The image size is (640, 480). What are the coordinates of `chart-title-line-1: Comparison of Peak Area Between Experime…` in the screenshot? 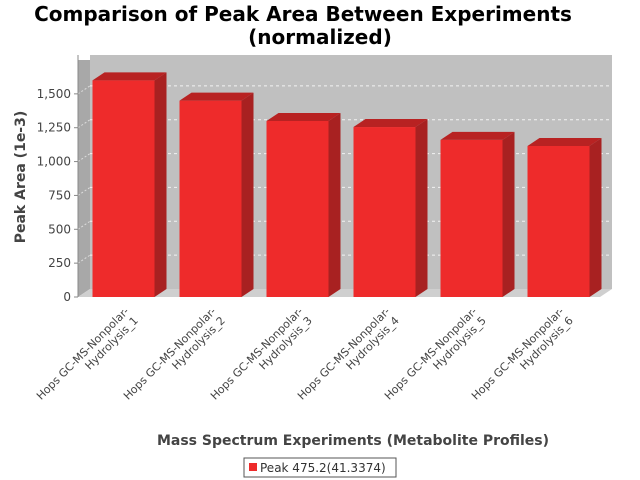 It's located at (303, 14).